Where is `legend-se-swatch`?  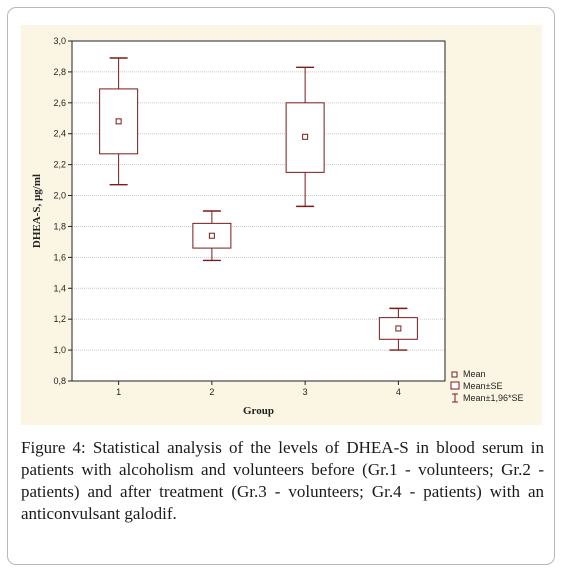 legend-se-swatch is located at coordinates (455, 385).